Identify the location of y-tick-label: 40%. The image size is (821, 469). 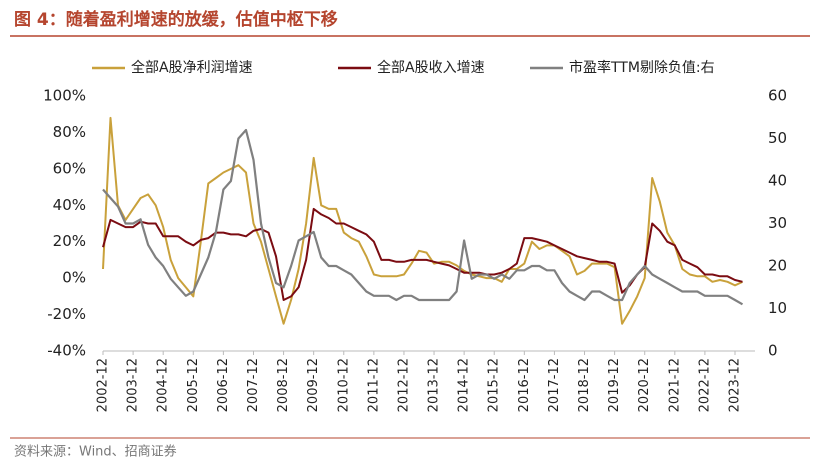
(69, 205).